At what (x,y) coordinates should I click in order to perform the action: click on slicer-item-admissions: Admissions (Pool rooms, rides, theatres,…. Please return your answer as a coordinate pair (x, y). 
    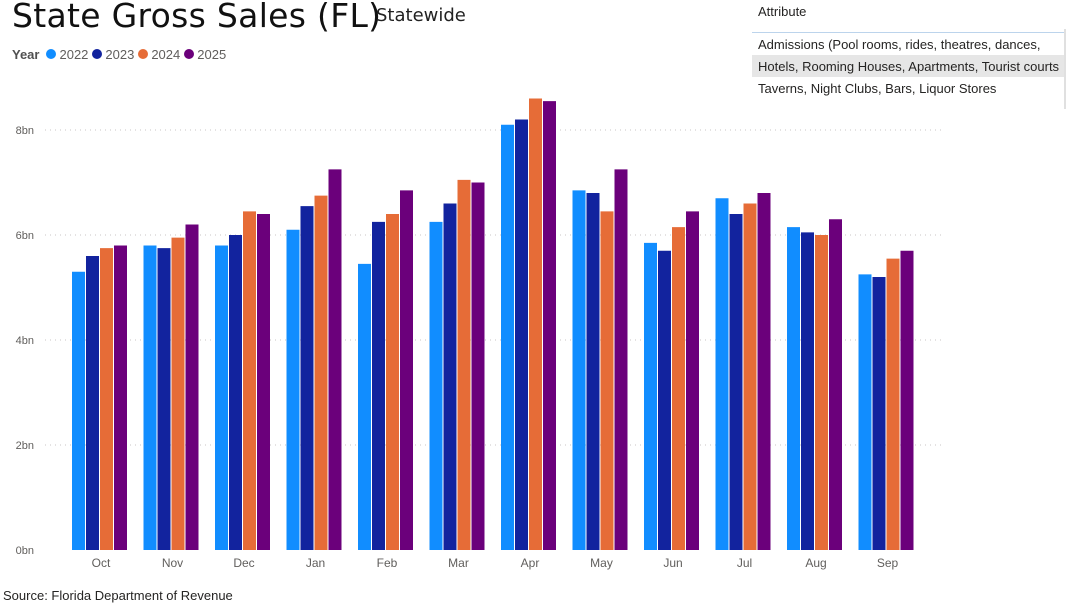
    Looking at the image, I should click on (899, 44).